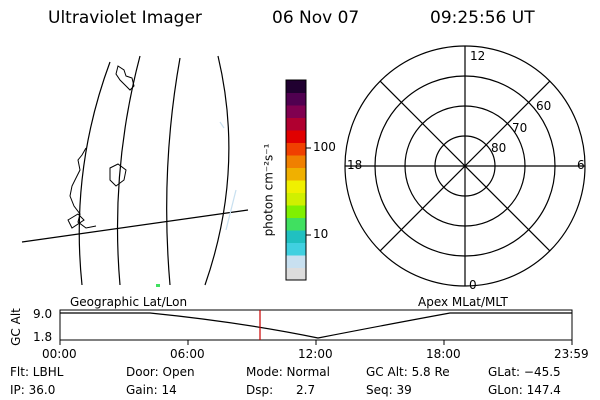  What do you see at coordinates (43, 337) in the screenshot?
I see `orbit-y-tick-low: 1.8` at bounding box center [43, 337].